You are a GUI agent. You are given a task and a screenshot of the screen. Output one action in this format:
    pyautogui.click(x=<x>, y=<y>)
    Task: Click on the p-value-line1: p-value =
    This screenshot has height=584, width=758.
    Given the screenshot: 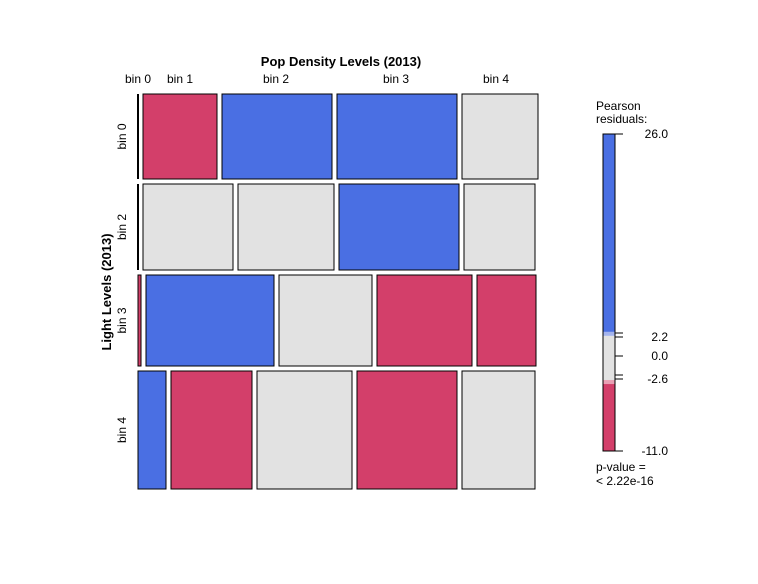 What is the action you would take?
    pyautogui.click(x=621, y=467)
    